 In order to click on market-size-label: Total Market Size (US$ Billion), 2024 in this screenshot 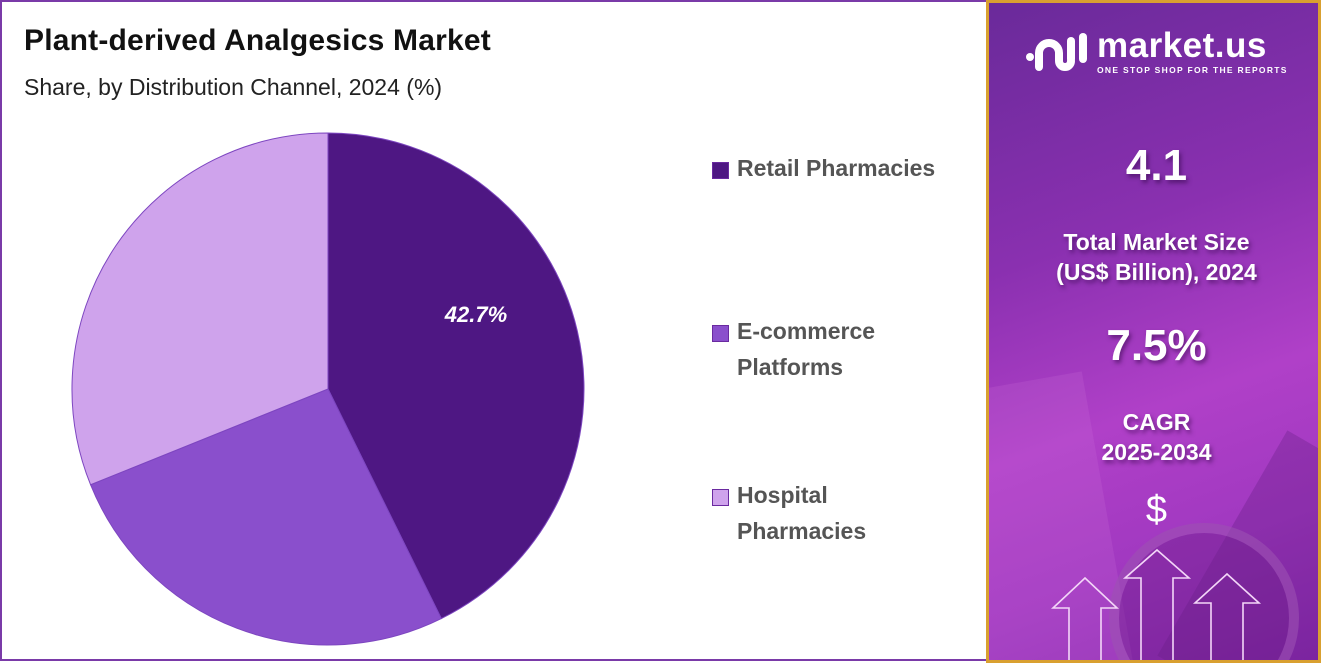, I will do `click(1156, 257)`.